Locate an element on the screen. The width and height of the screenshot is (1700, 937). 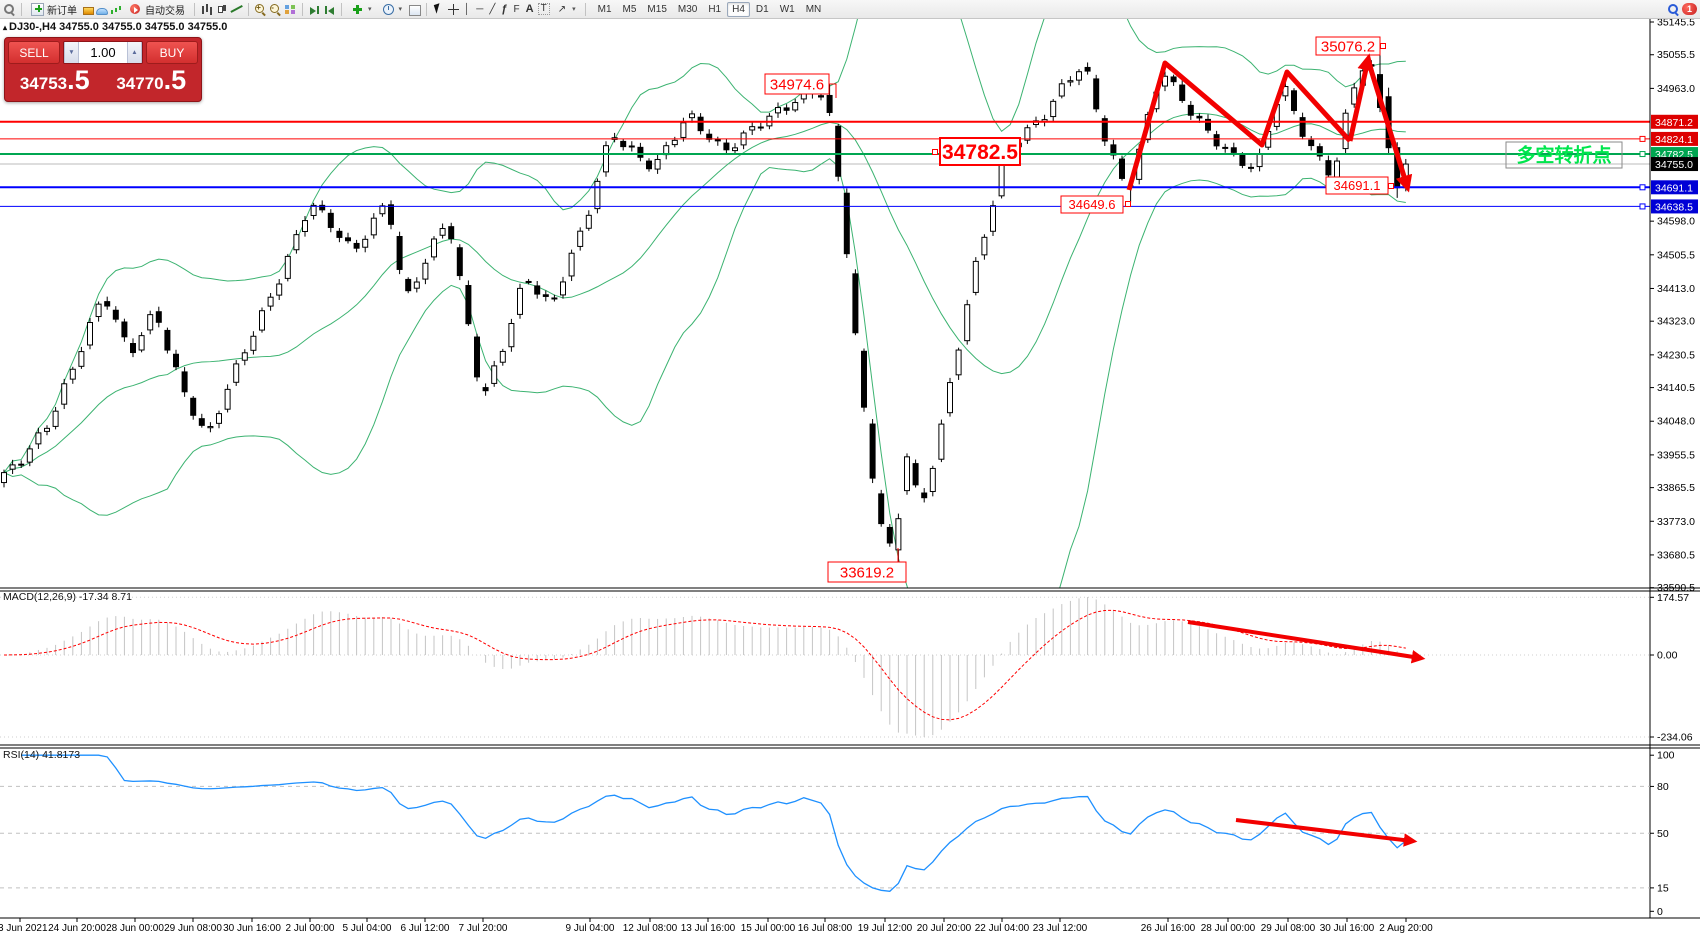
svg-text: 15 is located at coordinates (1663, 888).